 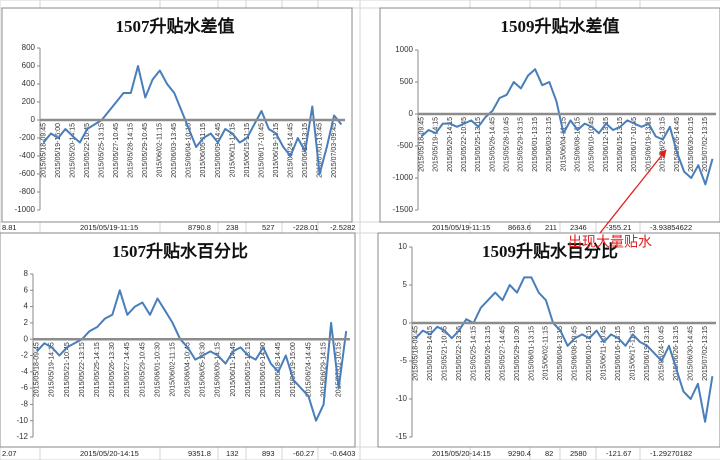 What do you see at coordinates (29, 101) in the screenshot?
I see `y-tick-label: 200` at bounding box center [29, 101].